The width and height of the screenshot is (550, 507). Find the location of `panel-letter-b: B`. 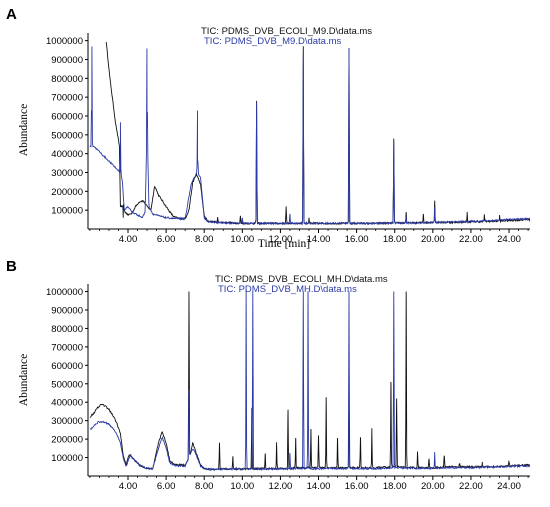

panel-letter-b: B is located at coordinates (11, 266).